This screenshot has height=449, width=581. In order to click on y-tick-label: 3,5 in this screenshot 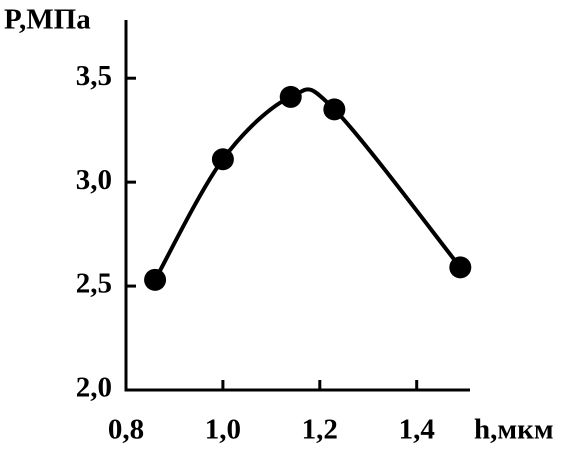, I will do `click(94, 76)`.